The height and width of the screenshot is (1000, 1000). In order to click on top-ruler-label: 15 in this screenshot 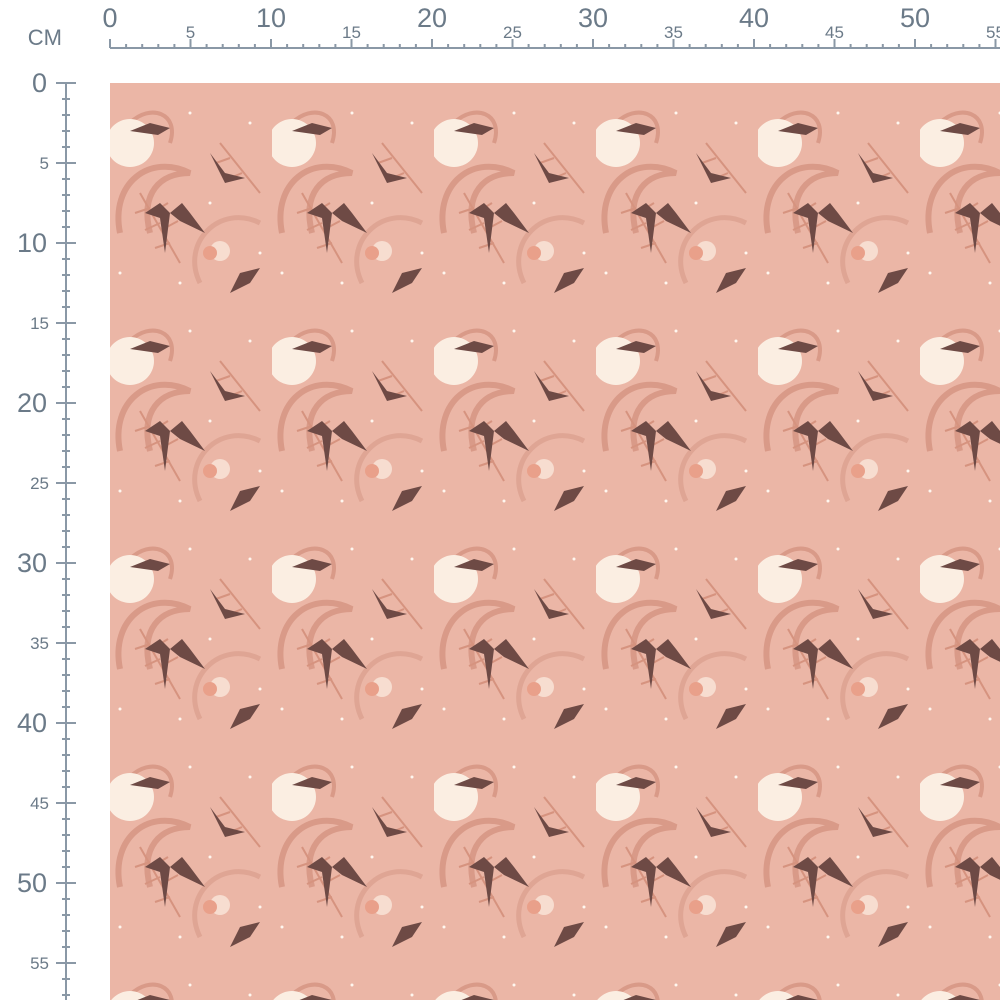, I will do `click(351, 32)`.